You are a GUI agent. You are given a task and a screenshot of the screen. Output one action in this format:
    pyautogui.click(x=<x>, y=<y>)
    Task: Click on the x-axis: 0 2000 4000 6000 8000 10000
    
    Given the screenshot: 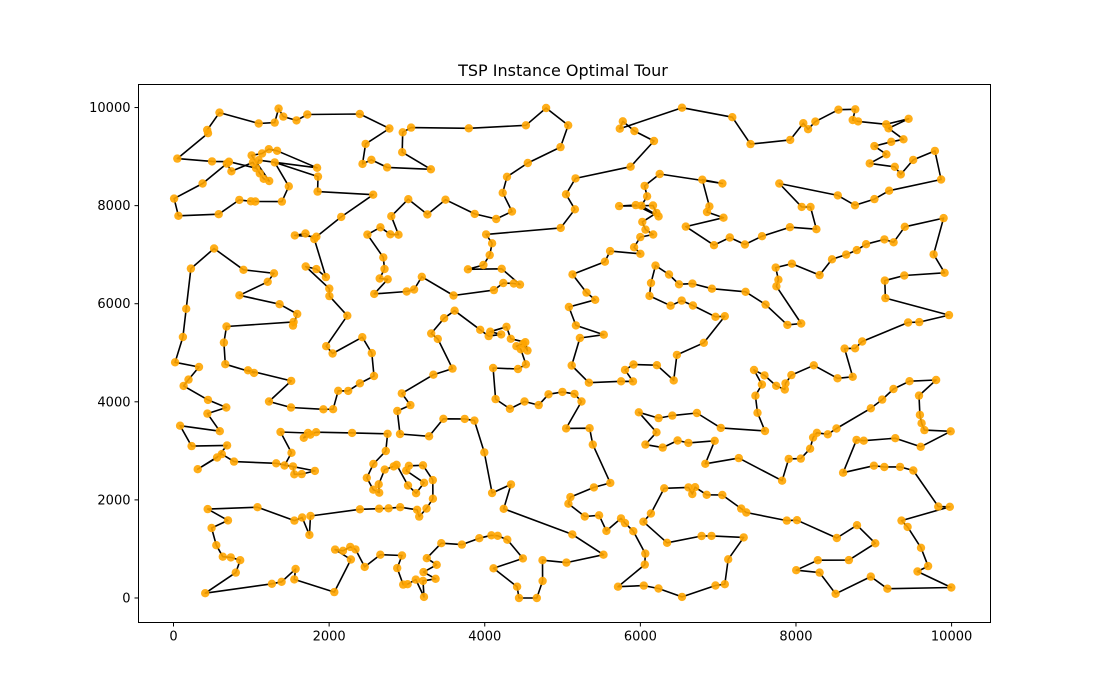 What is the action you would take?
    pyautogui.click(x=570, y=633)
    